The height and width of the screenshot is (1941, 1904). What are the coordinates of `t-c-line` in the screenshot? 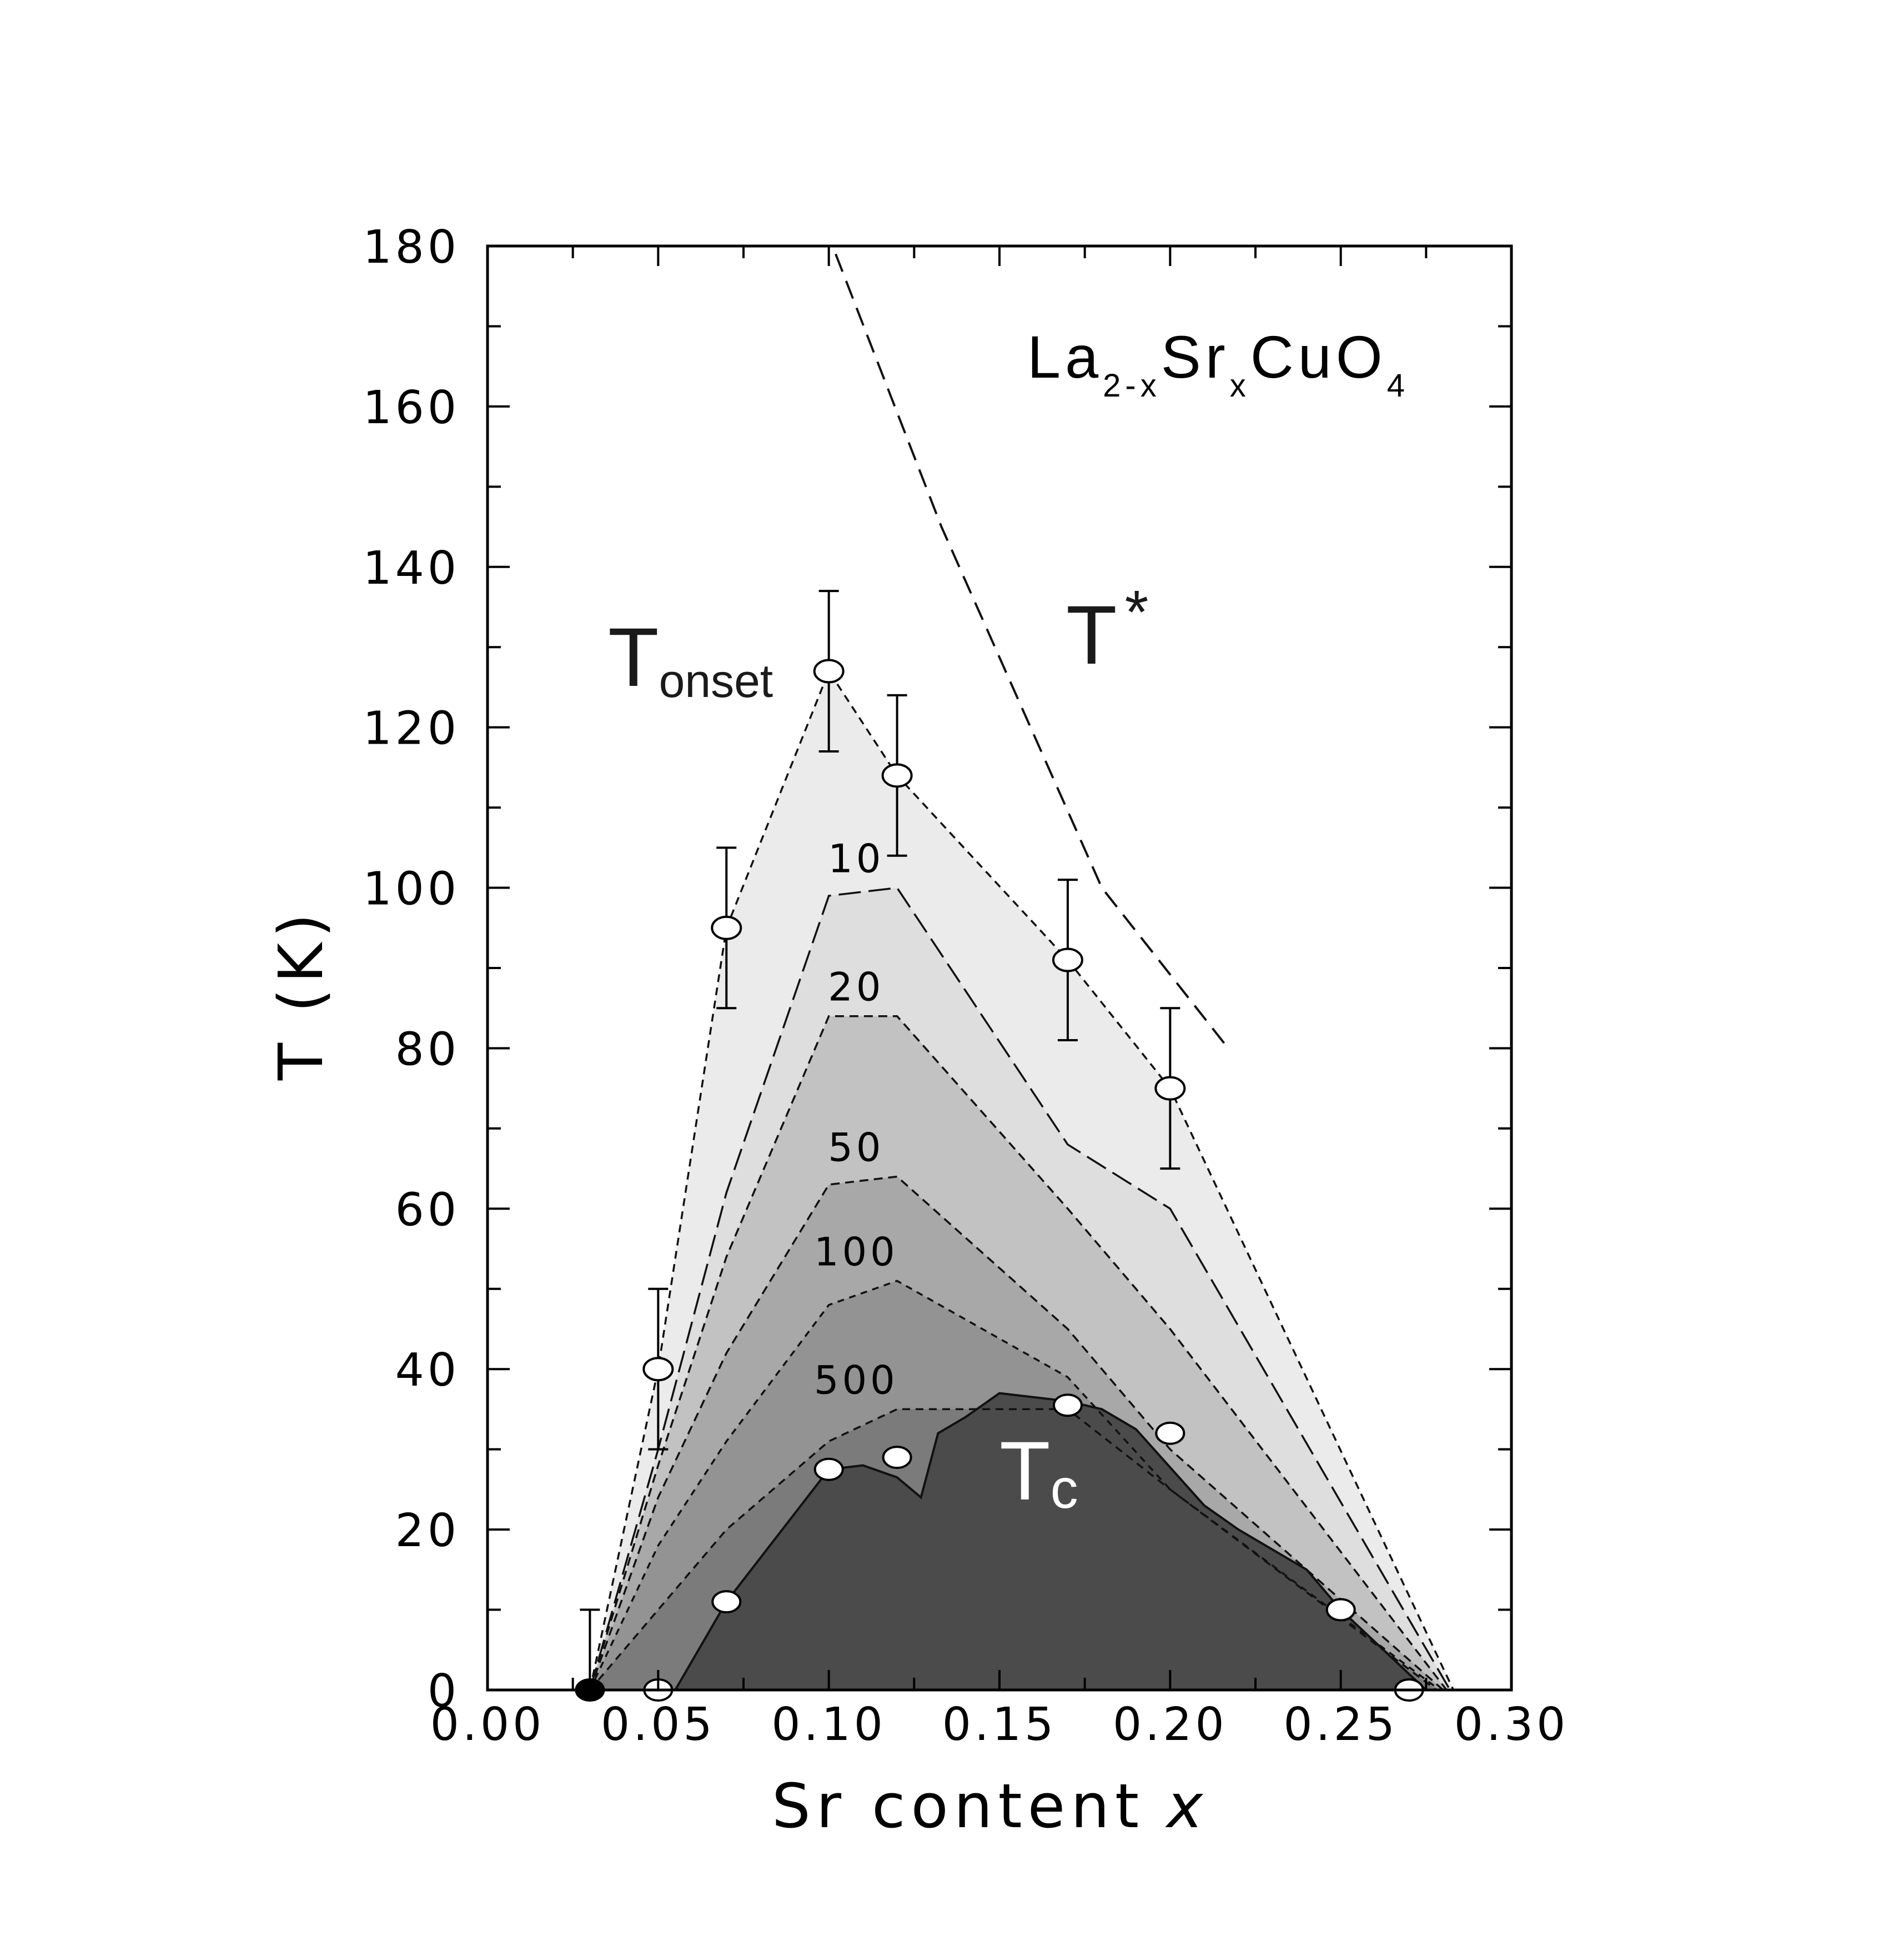 It's located at (1050, 1541).